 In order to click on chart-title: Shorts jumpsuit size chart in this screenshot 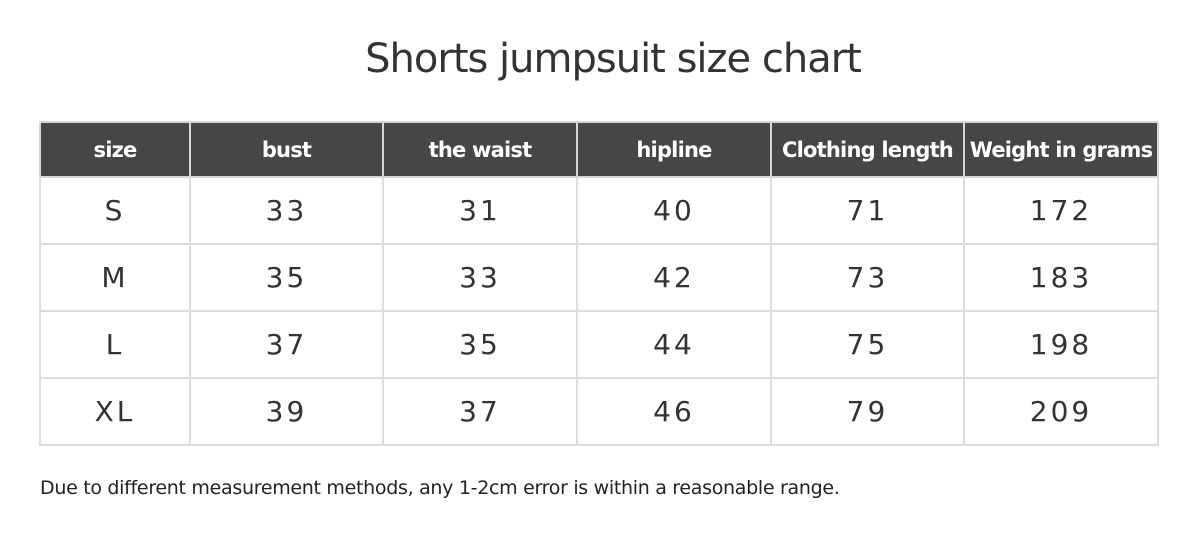, I will do `click(613, 59)`.